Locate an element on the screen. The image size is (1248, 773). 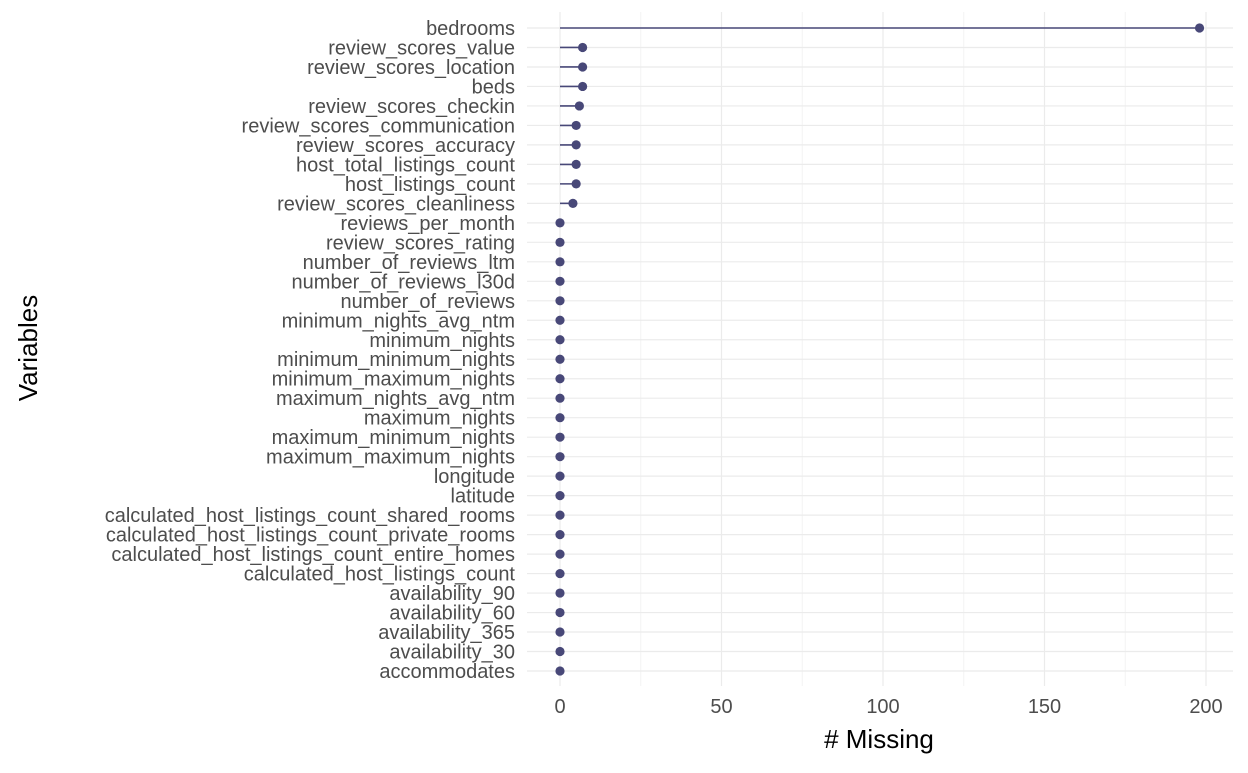
x-axis-tick-labels: 0 50 100 150 200 is located at coordinates (888, 707).